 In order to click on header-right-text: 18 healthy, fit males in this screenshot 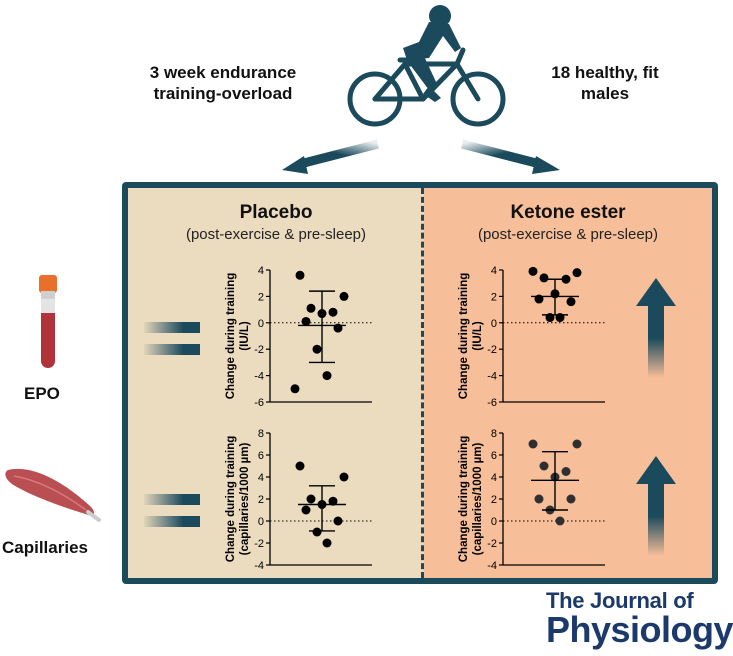, I will do `click(605, 83)`.